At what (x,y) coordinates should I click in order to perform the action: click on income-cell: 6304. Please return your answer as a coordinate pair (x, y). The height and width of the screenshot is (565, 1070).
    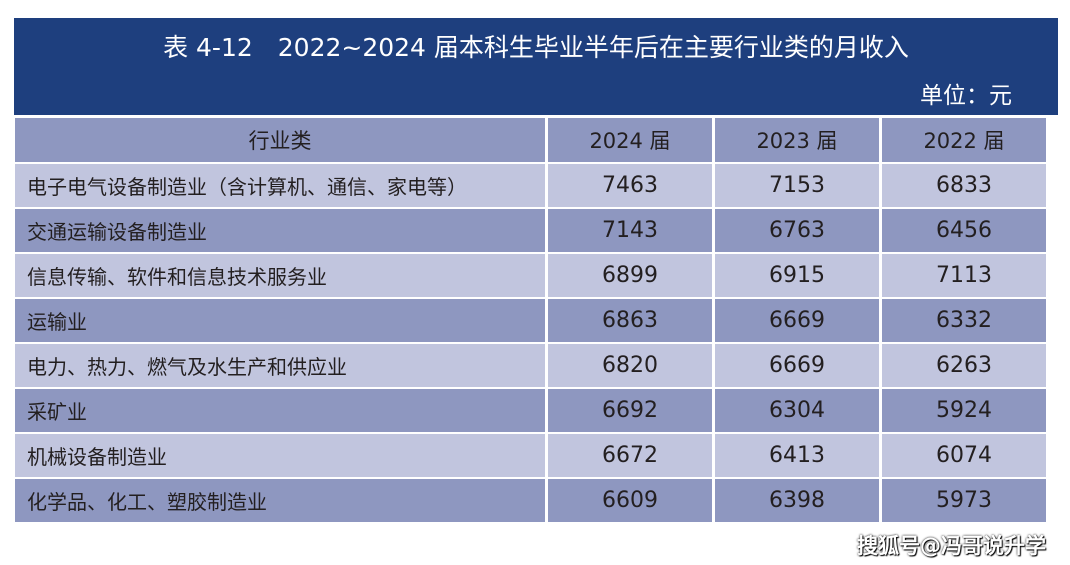
    Looking at the image, I should click on (797, 410).